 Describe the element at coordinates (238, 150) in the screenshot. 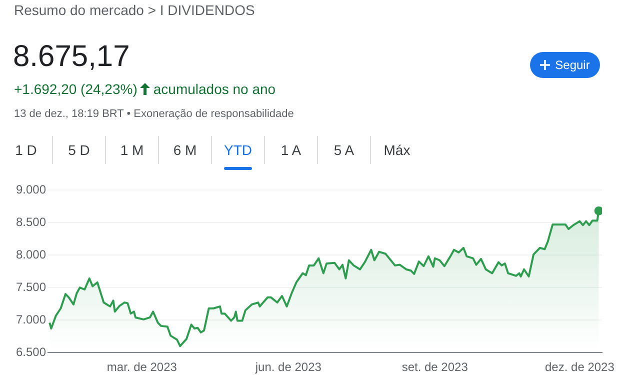

I see `text: YTD` at that location.